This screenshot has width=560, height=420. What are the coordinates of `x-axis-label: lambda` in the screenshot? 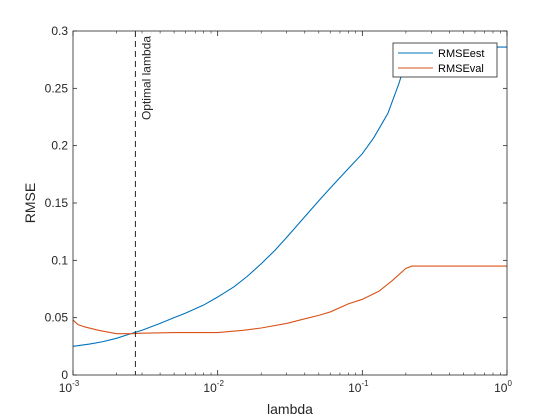 It's located at (290, 409).